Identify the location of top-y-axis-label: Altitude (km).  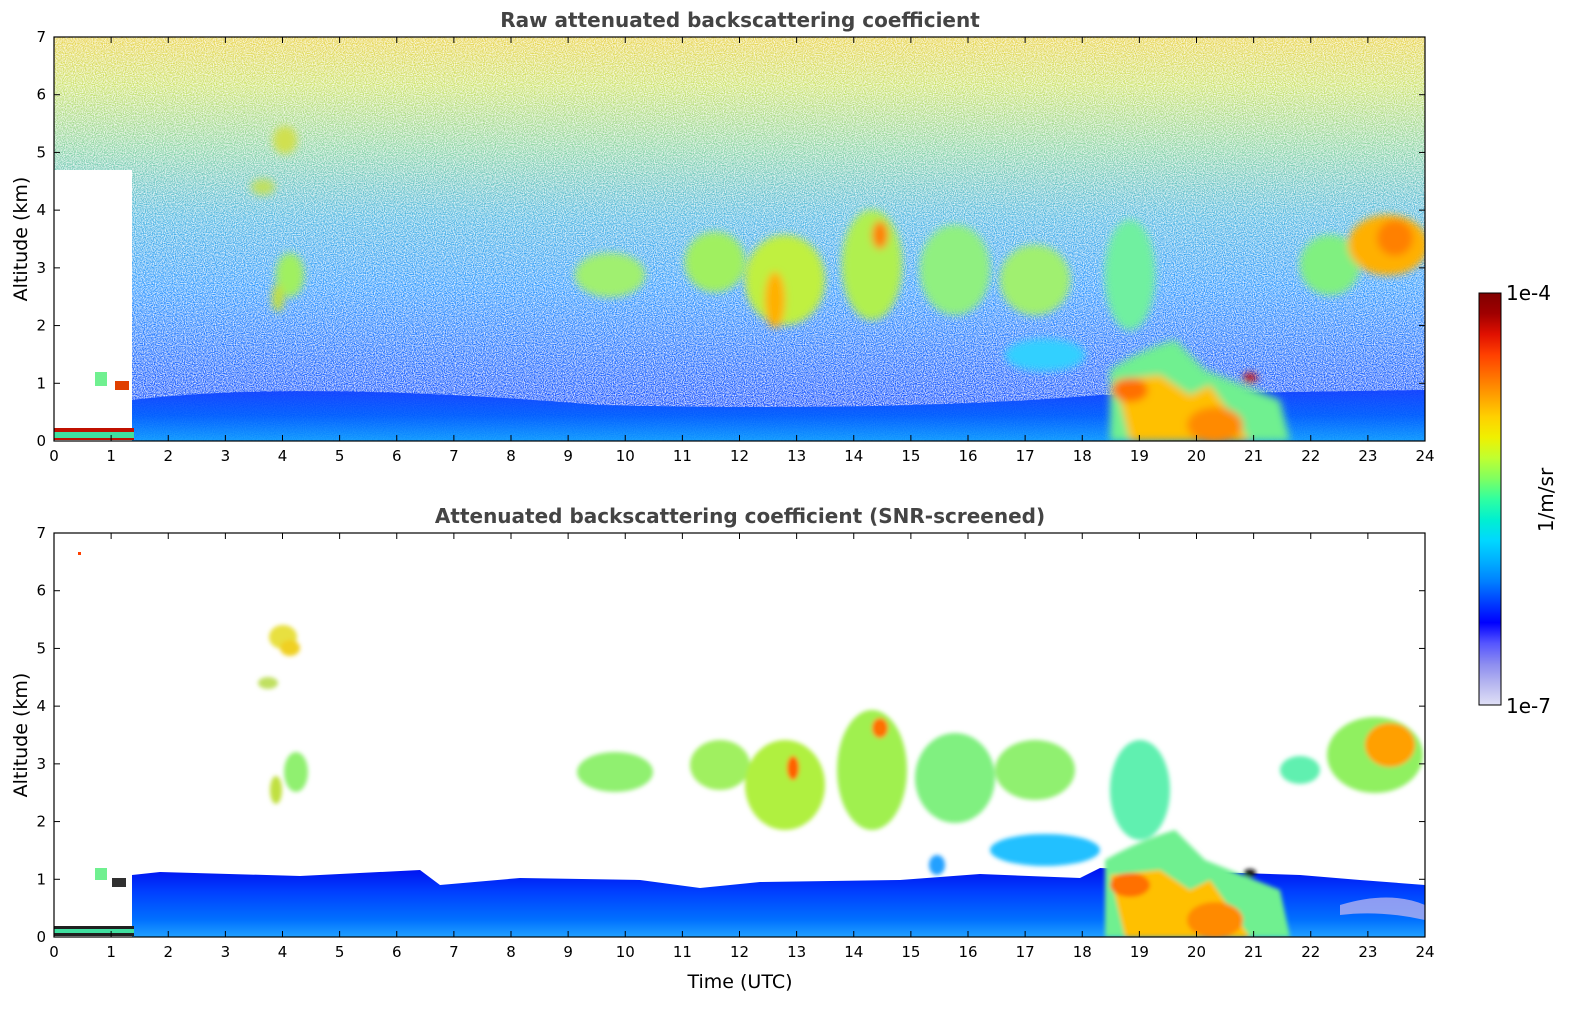
(21, 239).